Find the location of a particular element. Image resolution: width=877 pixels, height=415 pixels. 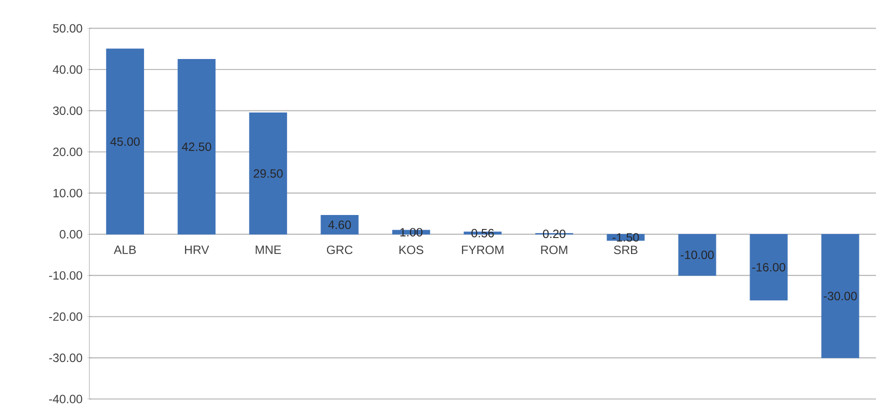

y-tick-label: -10.00 is located at coordinates (65, 275).